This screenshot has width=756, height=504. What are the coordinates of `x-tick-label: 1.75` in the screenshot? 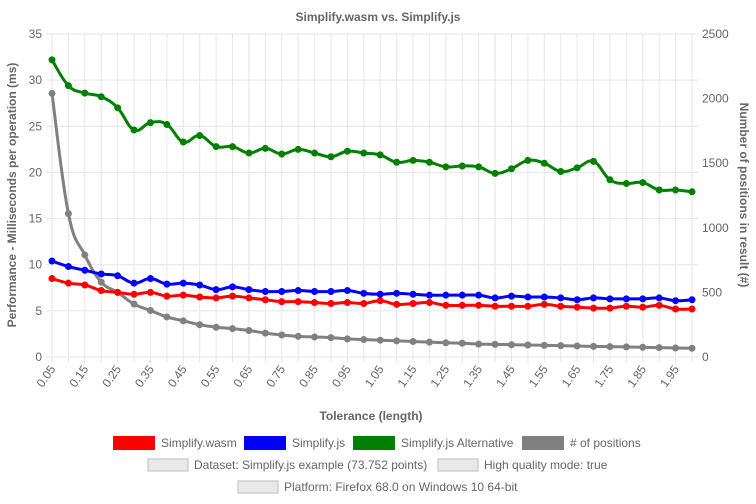 It's located at (604, 375).